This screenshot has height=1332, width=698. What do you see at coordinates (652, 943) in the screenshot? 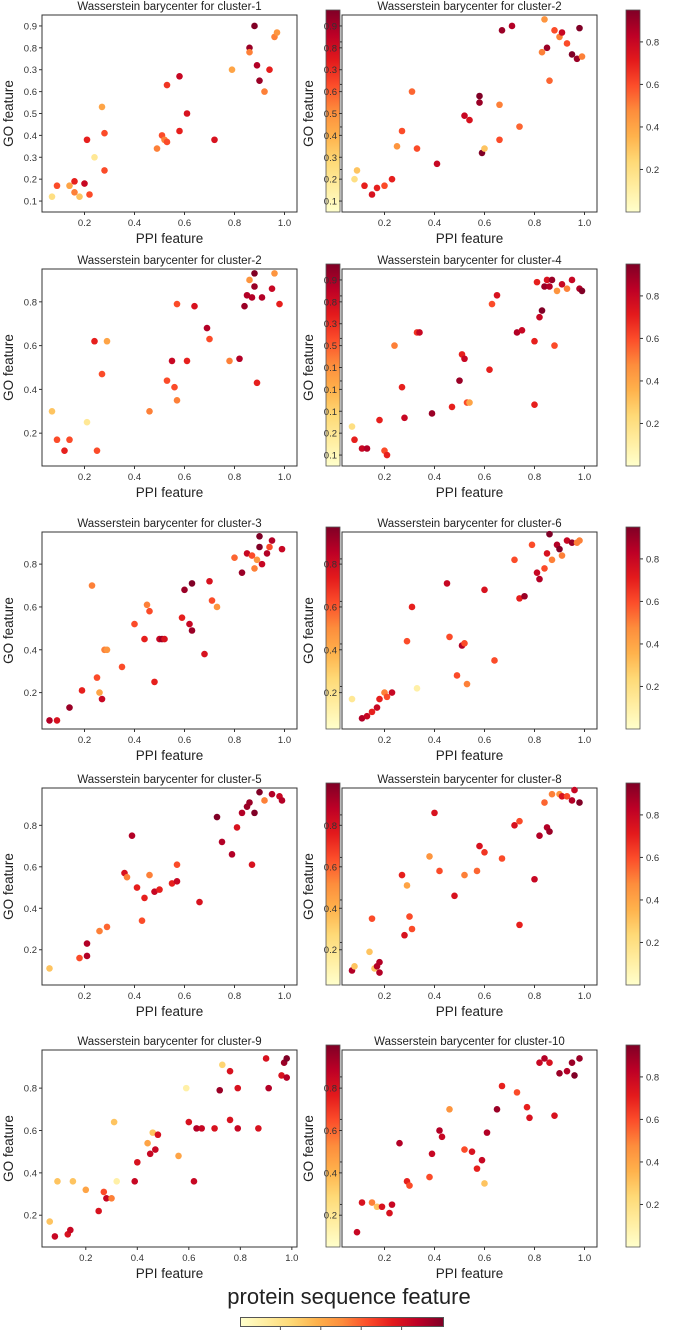
I see `colorbar-tick-label: 0.2` at bounding box center [652, 943].